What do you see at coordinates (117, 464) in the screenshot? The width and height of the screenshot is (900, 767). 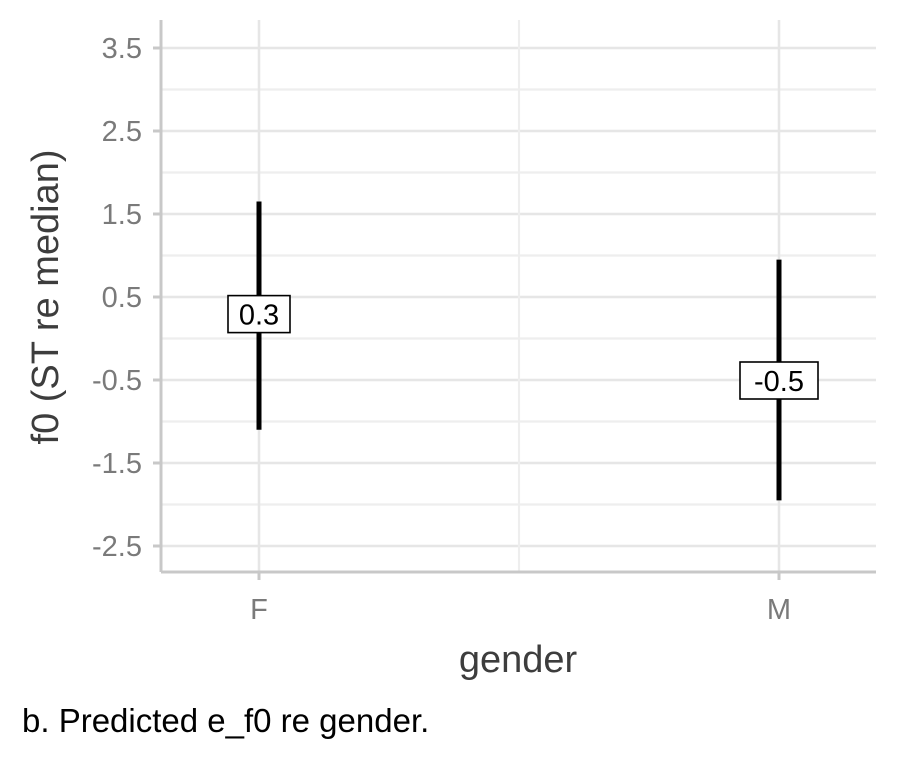 I see `y-tick-label: -1.5` at bounding box center [117, 464].